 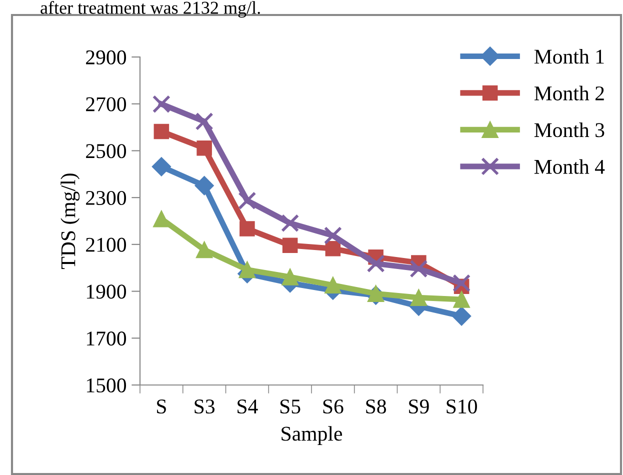 What do you see at coordinates (290, 407) in the screenshot?
I see `x-tick-label: S5` at bounding box center [290, 407].